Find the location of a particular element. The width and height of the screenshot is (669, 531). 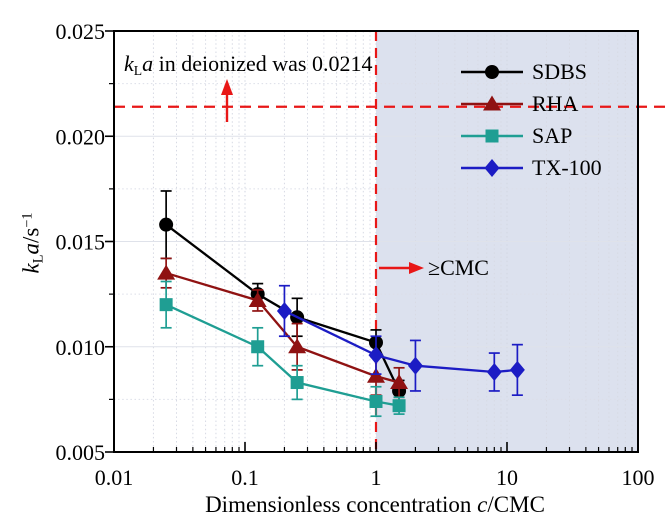

y-tick-label: 0.010 is located at coordinates (81, 347).